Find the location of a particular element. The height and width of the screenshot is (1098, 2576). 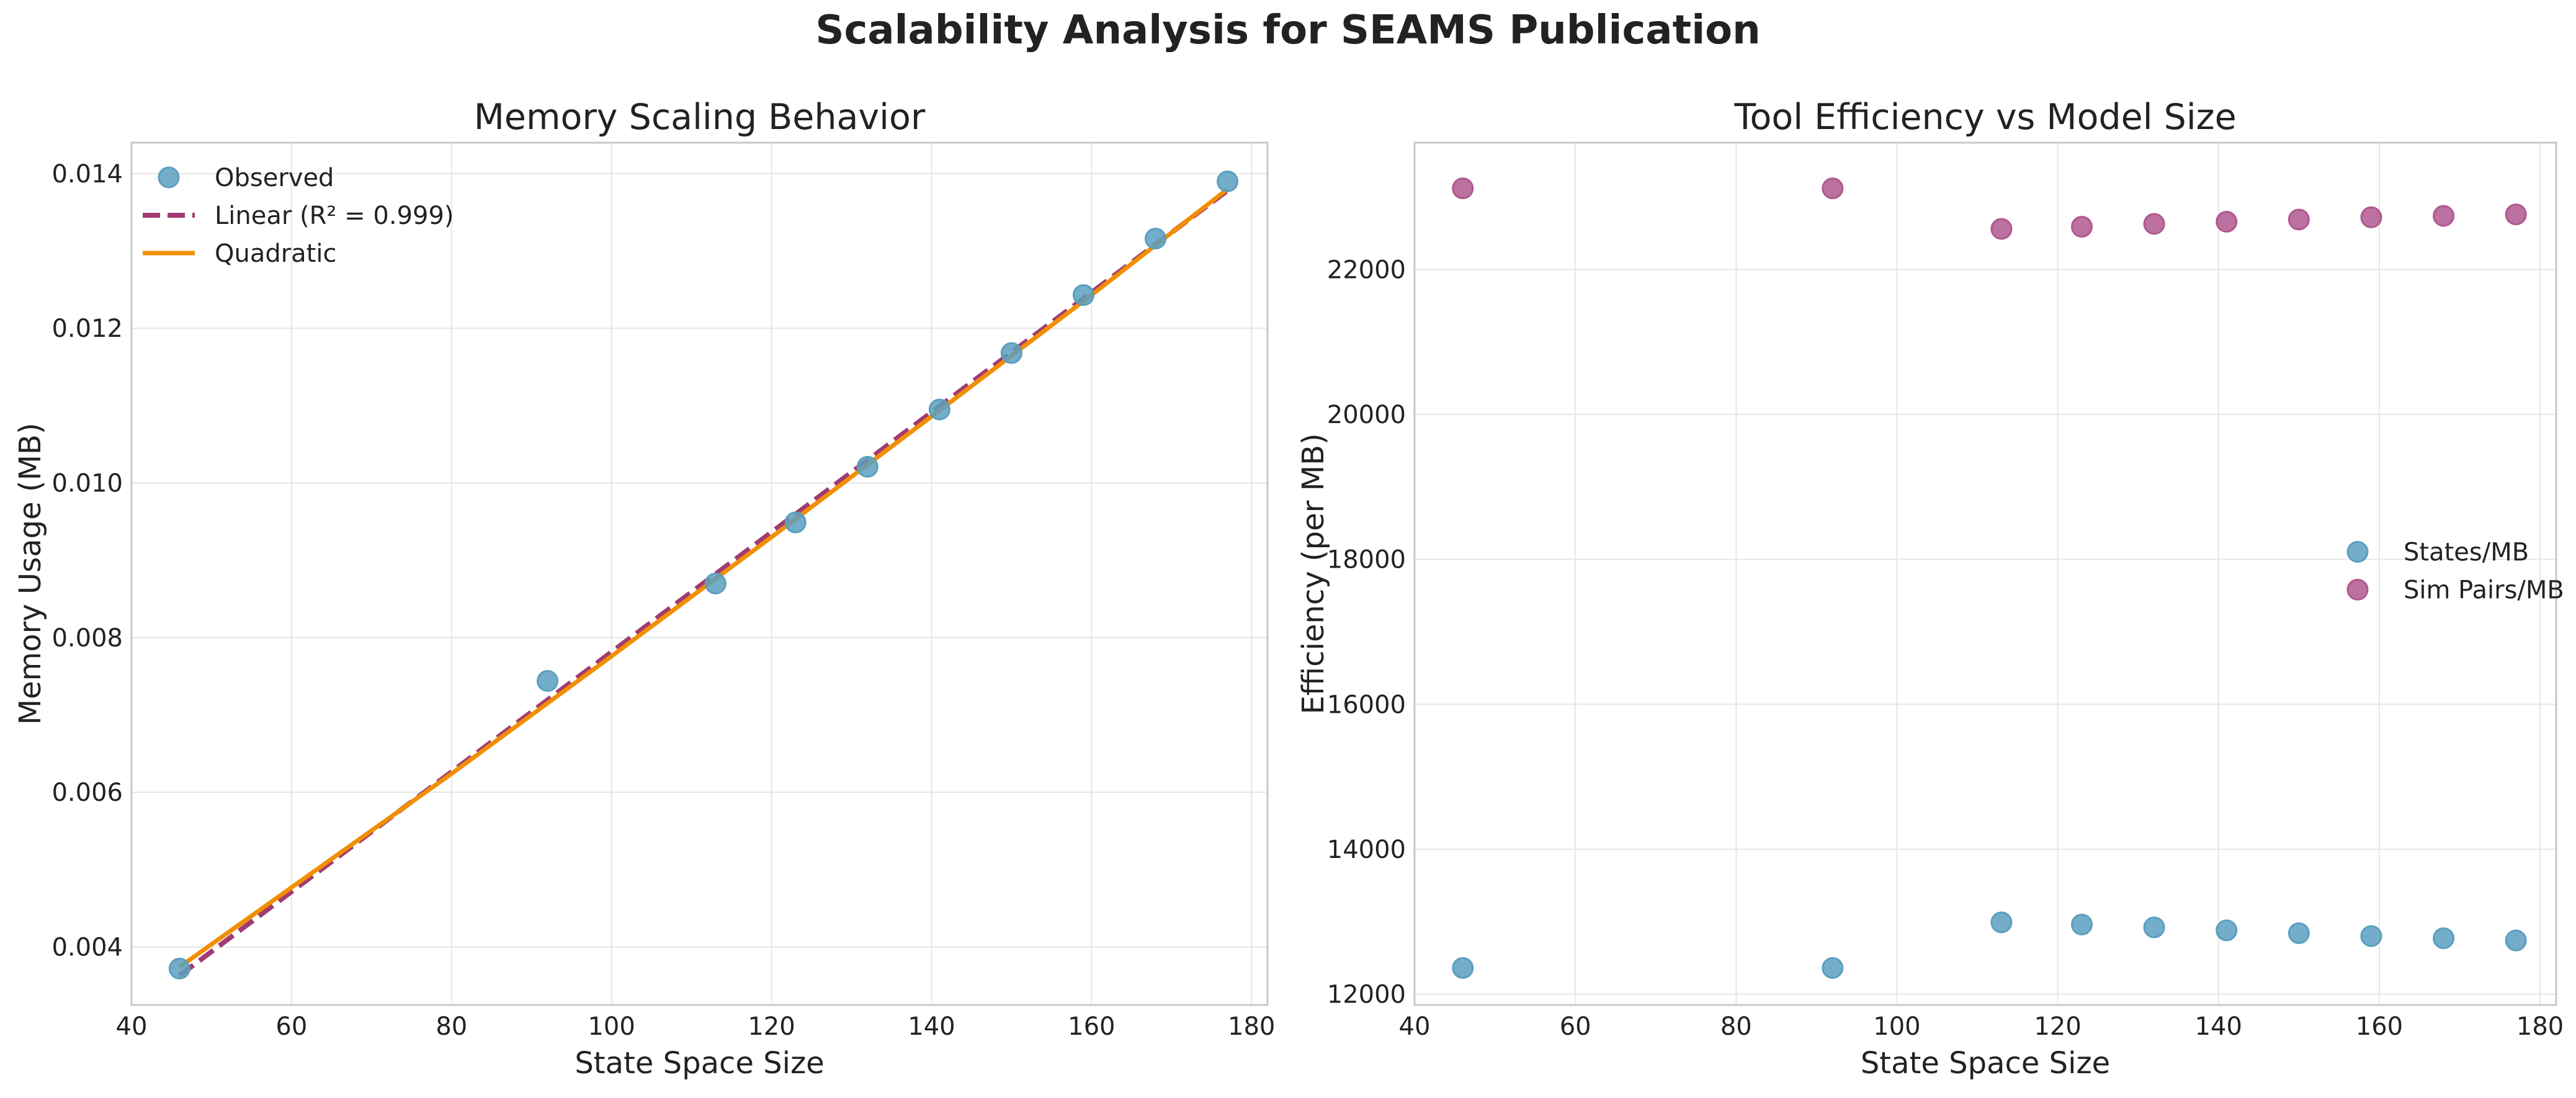

y-tick-label: 22000 is located at coordinates (1366, 270).